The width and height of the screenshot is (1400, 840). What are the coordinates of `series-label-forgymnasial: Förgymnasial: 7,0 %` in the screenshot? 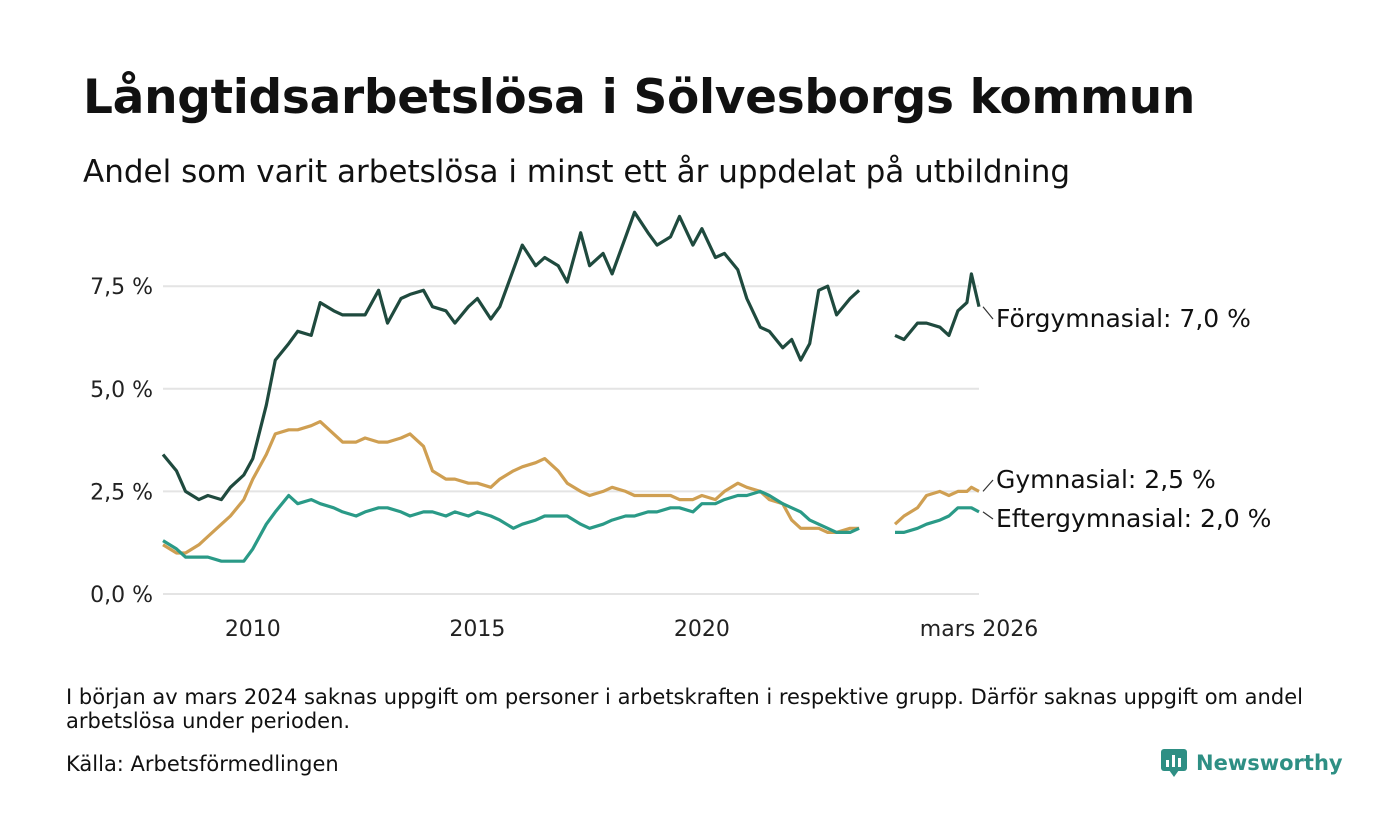 It's located at (1123, 318).